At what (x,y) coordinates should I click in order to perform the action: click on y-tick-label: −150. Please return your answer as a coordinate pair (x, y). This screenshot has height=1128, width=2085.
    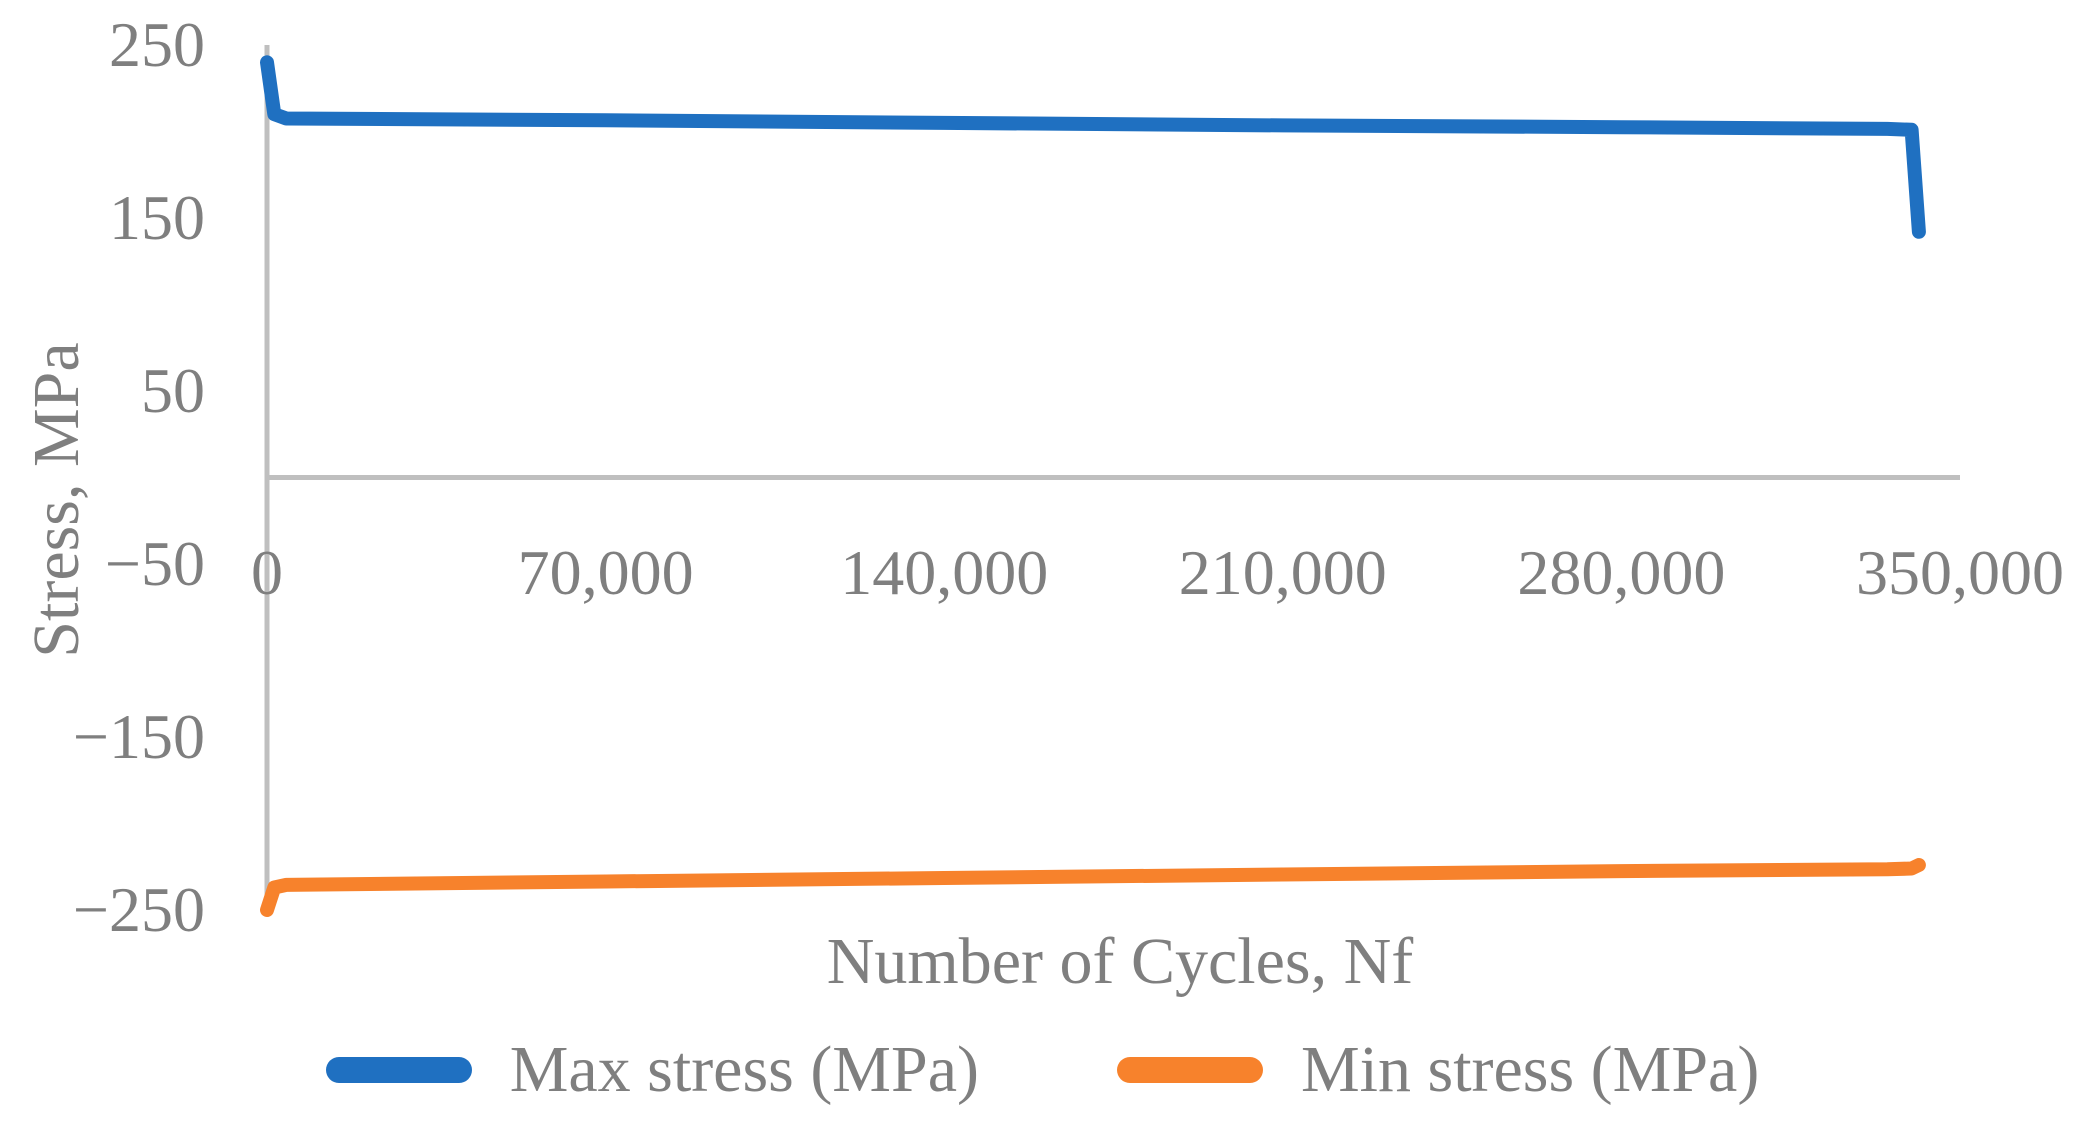
    Looking at the image, I should click on (138, 736).